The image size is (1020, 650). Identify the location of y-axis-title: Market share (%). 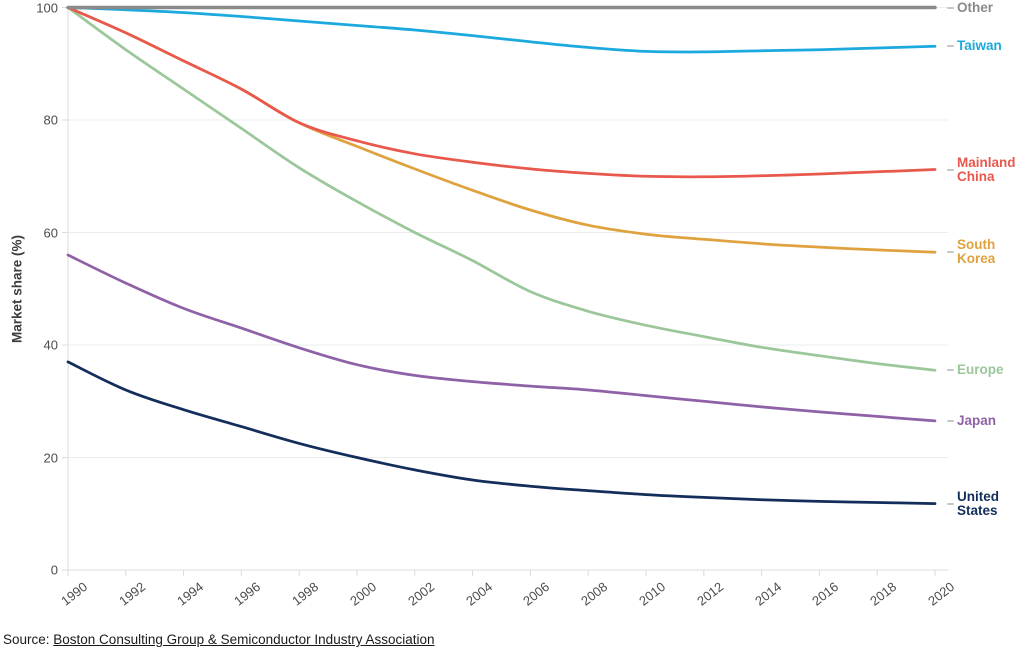
(17, 289).